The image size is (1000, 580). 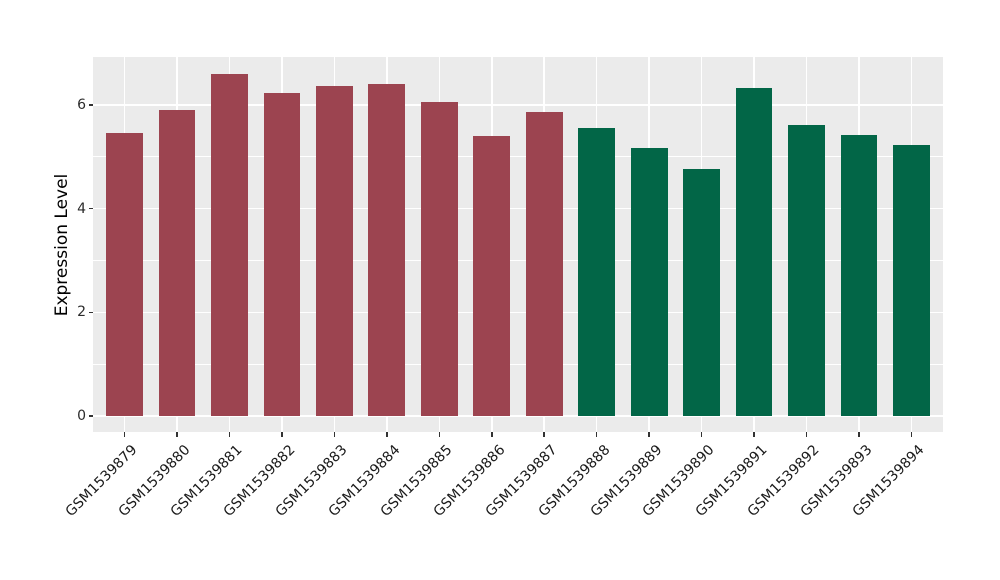 I want to click on y-tick-label: 4, so click(x=81, y=208).